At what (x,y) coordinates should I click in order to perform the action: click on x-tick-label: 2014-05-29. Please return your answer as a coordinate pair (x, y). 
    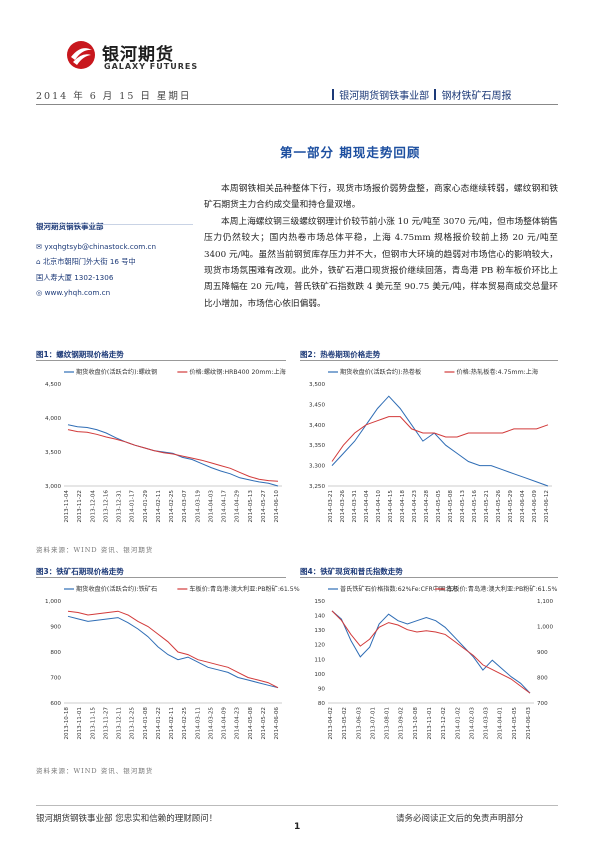
    Looking at the image, I should click on (511, 506).